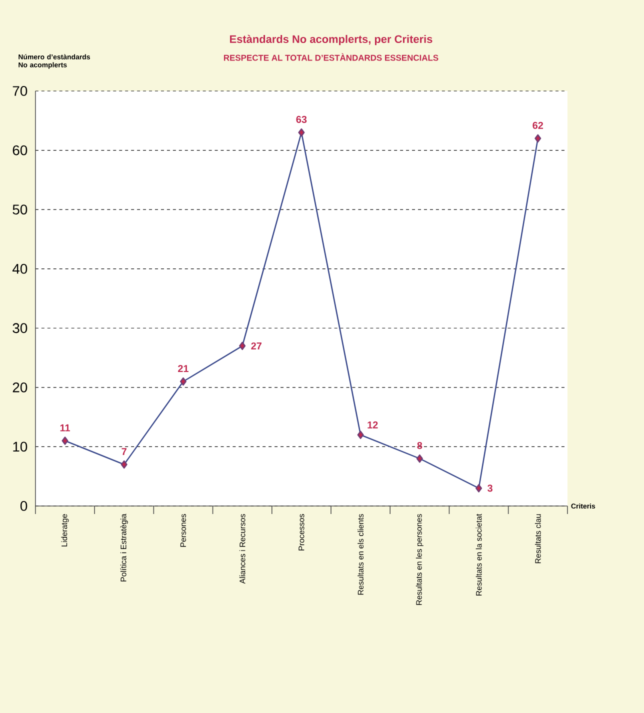  I want to click on y-tick-label: 70, so click(20, 91).